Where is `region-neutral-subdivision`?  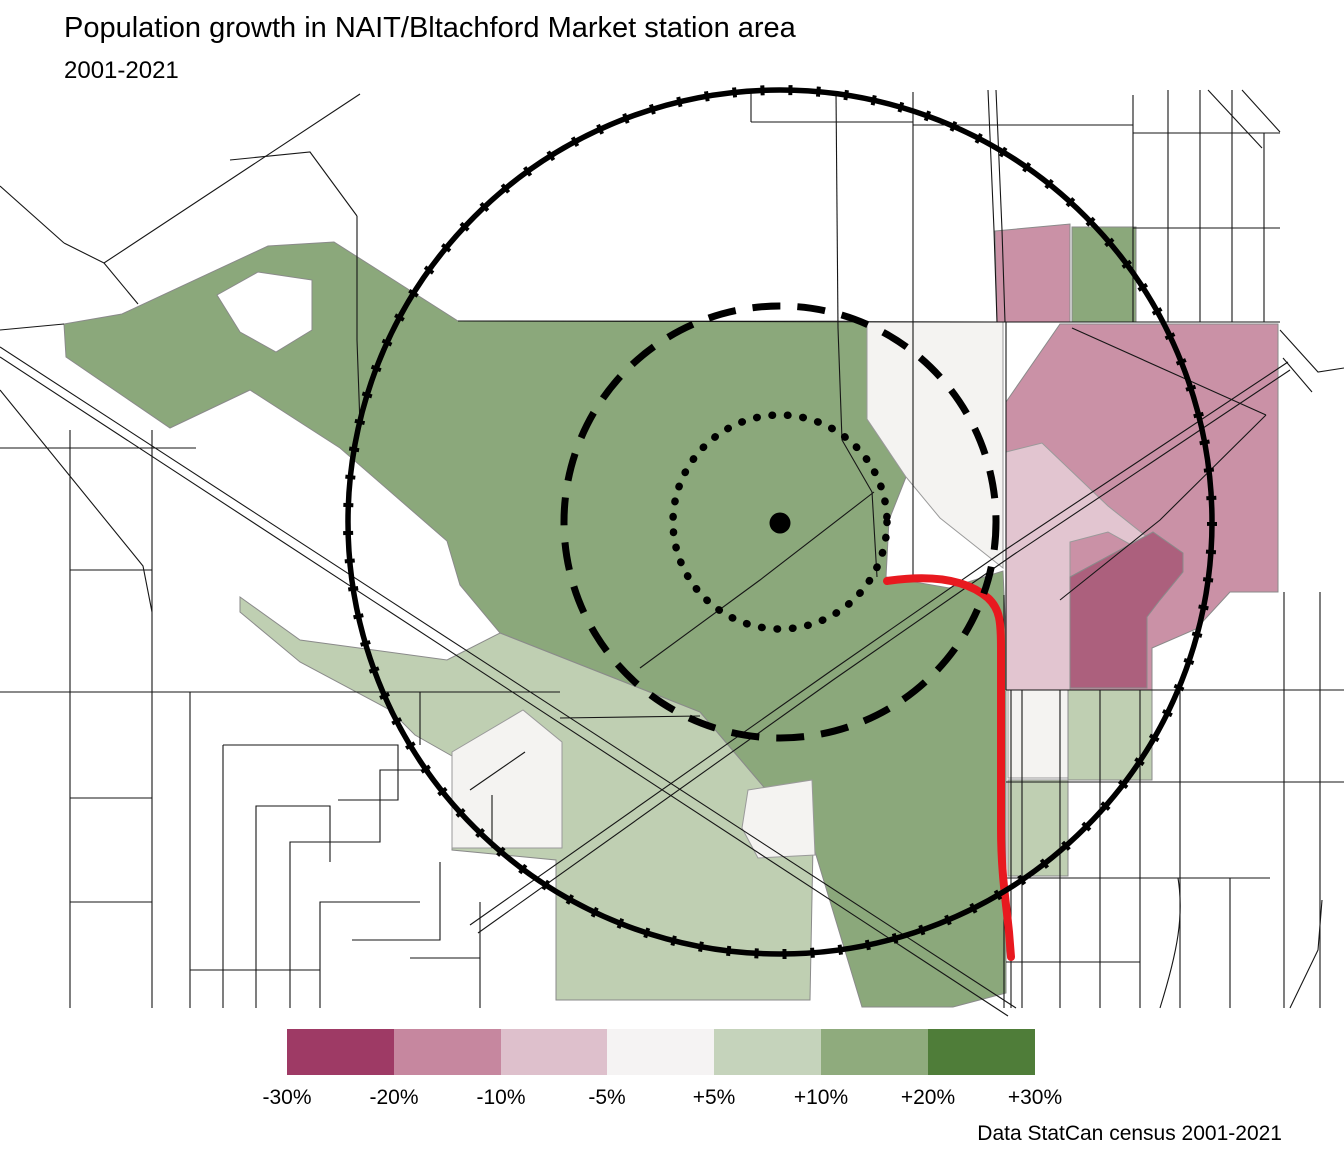
region-neutral-subdivision is located at coordinates (507, 779).